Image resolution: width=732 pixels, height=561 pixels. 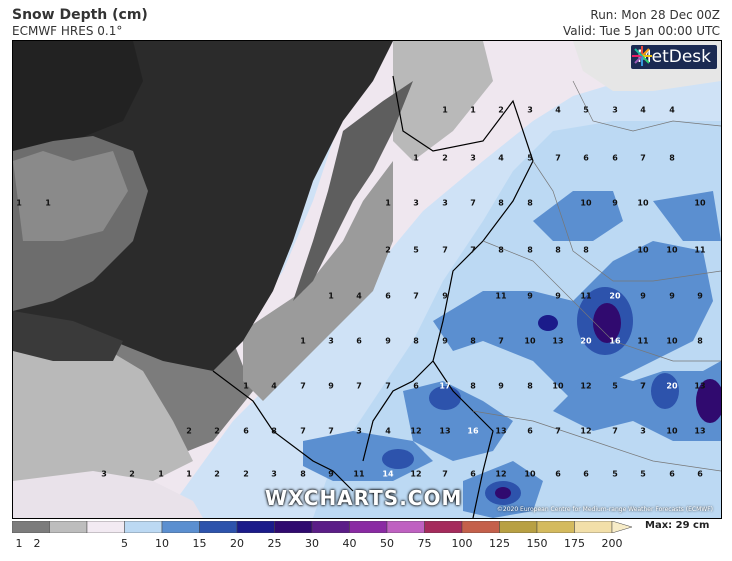 What do you see at coordinates (574, 543) in the screenshot?
I see `legend-label: 175` at bounding box center [574, 543].